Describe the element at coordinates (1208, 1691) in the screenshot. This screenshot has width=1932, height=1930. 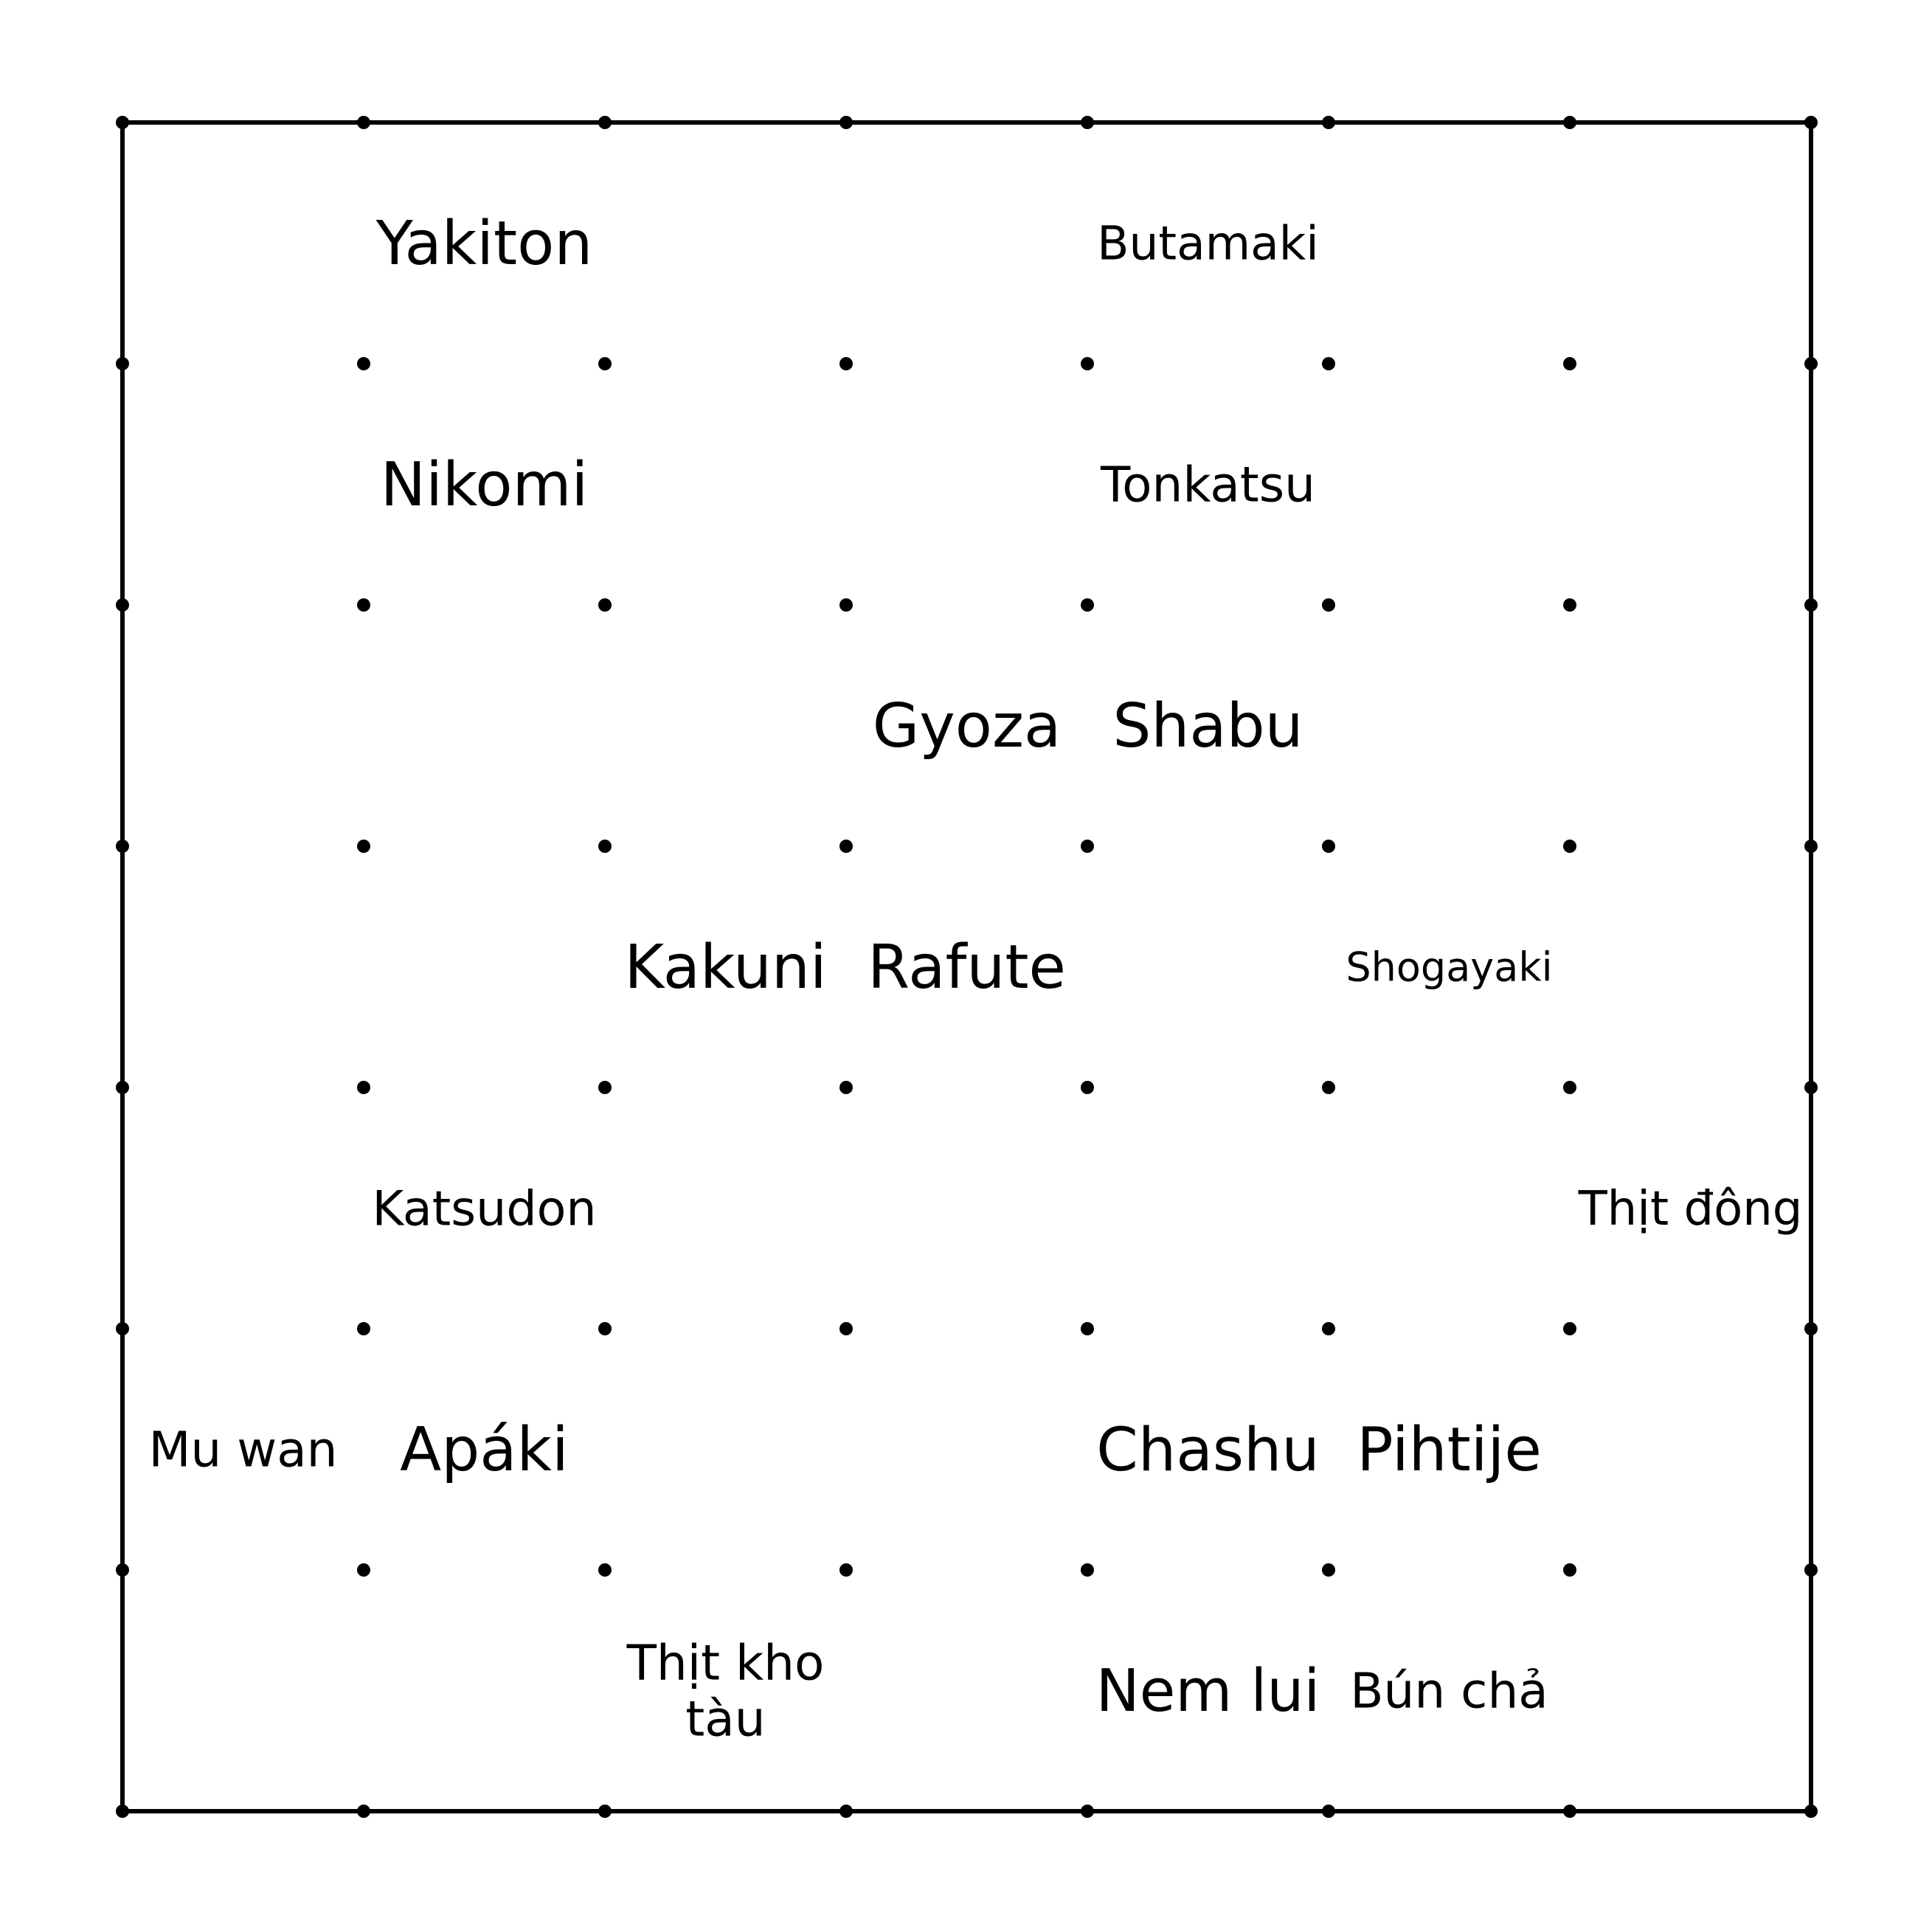
I see `word-nem-lui: Nem lui` at that location.